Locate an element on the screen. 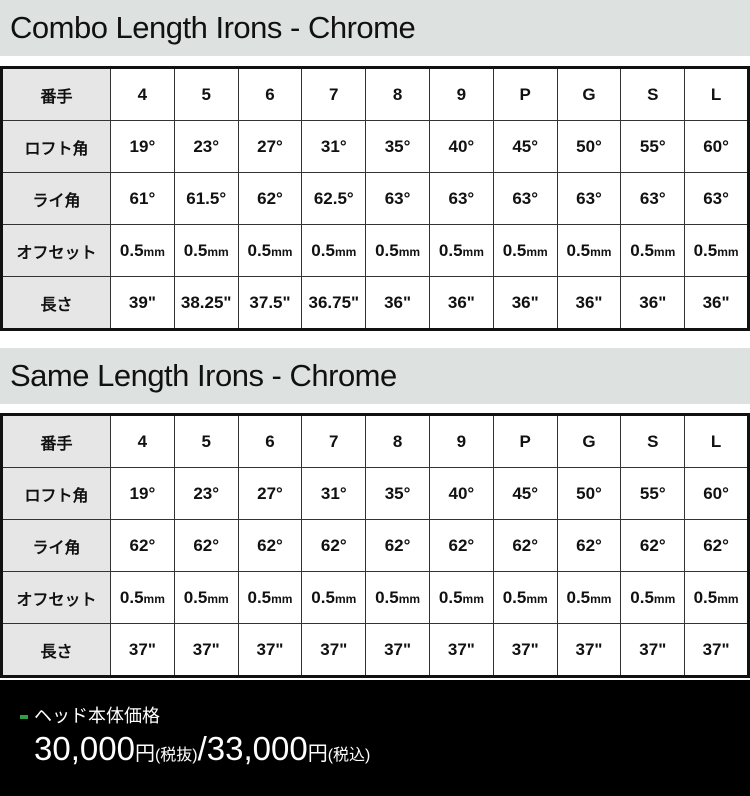 The height and width of the screenshot is (796, 750). row-header: オフセット is located at coordinates (56, 250).